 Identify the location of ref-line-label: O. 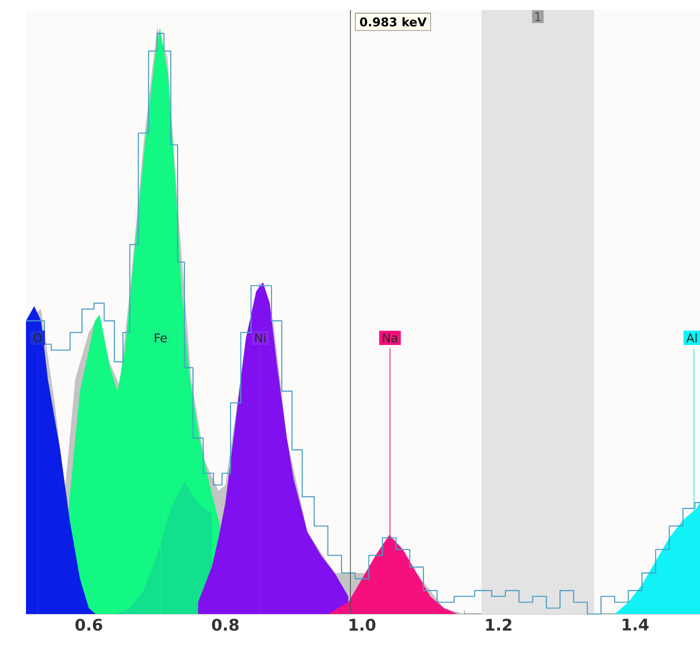
(38, 337).